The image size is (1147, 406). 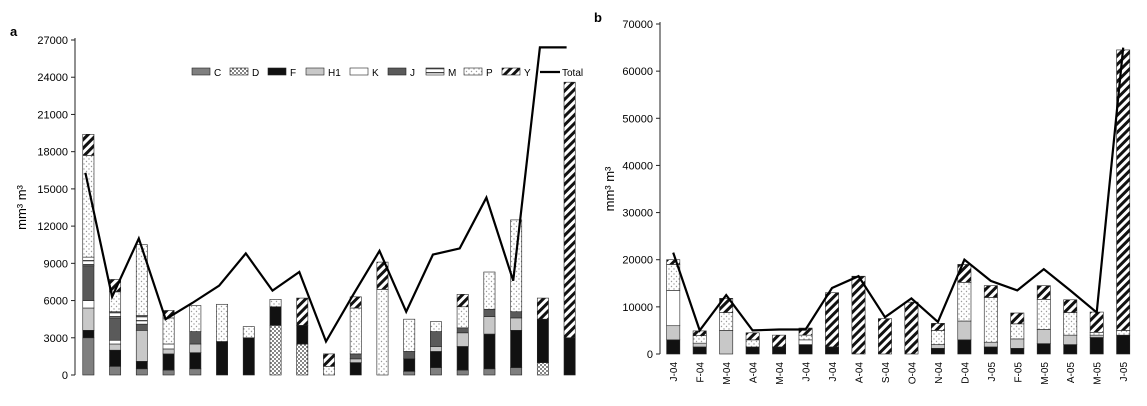 What do you see at coordinates (217, 73) in the screenshot?
I see `legend-label: C` at bounding box center [217, 73].